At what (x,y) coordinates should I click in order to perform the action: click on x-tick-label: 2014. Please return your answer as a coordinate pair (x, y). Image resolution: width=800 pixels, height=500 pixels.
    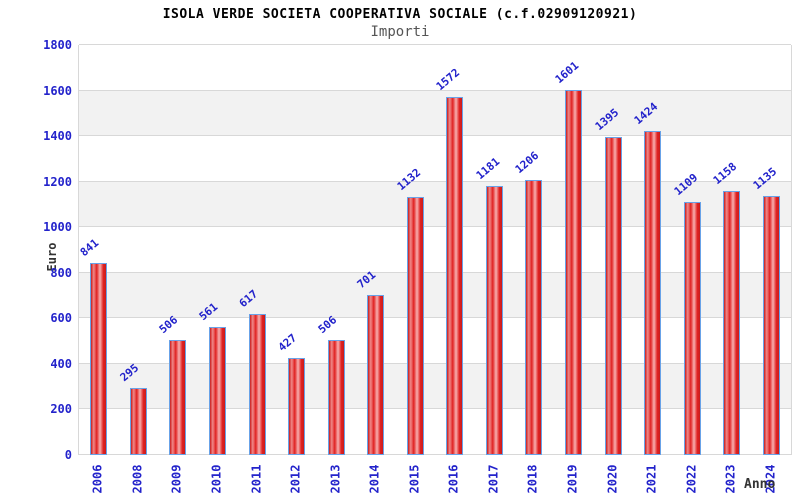
    Looking at the image, I should click on (374, 478).